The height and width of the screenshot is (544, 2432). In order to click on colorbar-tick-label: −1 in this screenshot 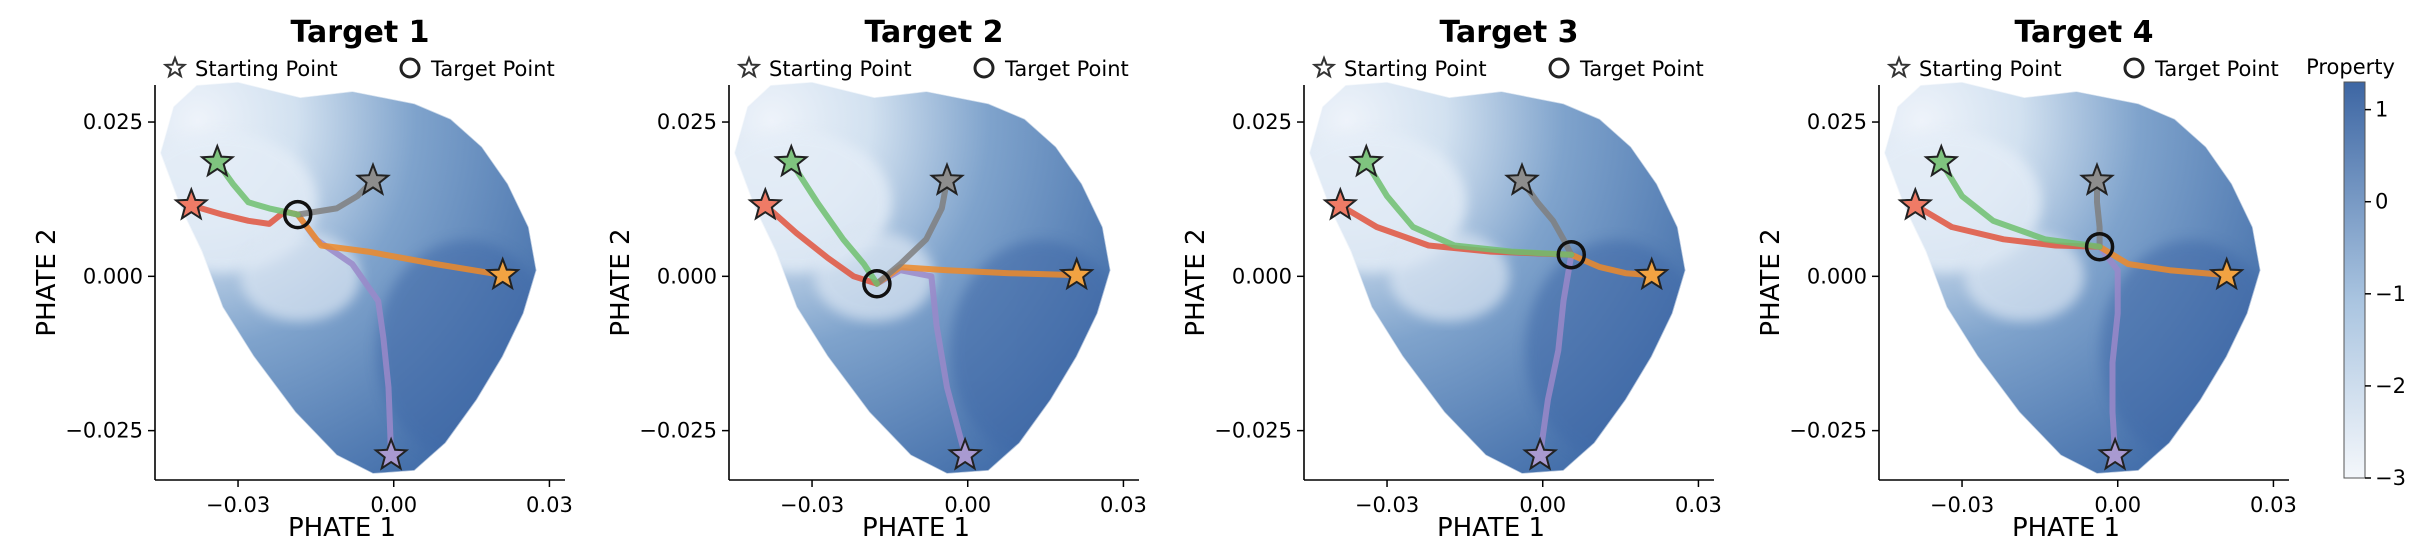, I will do `click(2390, 294)`.